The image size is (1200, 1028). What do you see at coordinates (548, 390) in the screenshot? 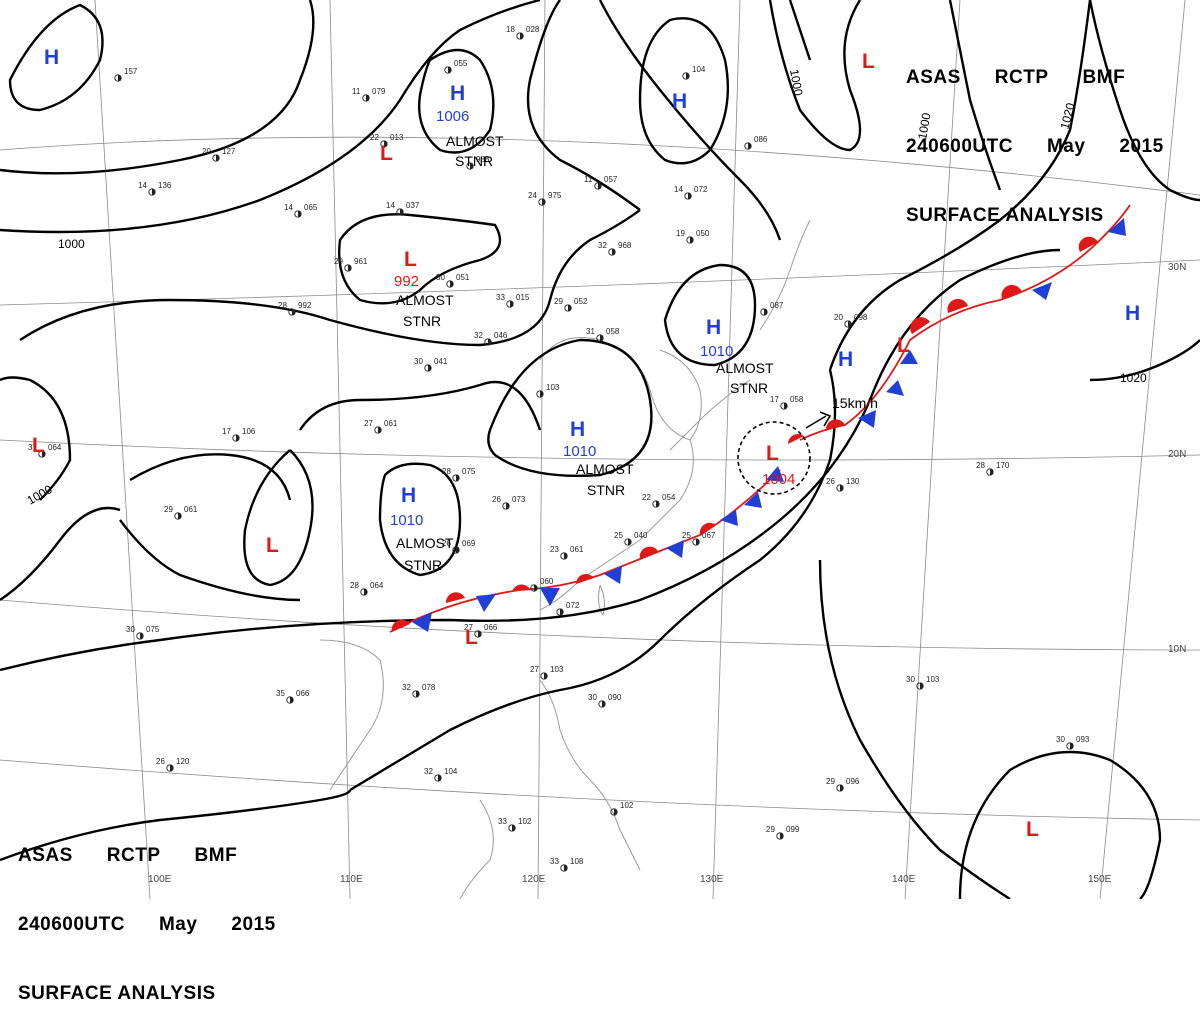
I see `station-plot: 103` at bounding box center [548, 390].